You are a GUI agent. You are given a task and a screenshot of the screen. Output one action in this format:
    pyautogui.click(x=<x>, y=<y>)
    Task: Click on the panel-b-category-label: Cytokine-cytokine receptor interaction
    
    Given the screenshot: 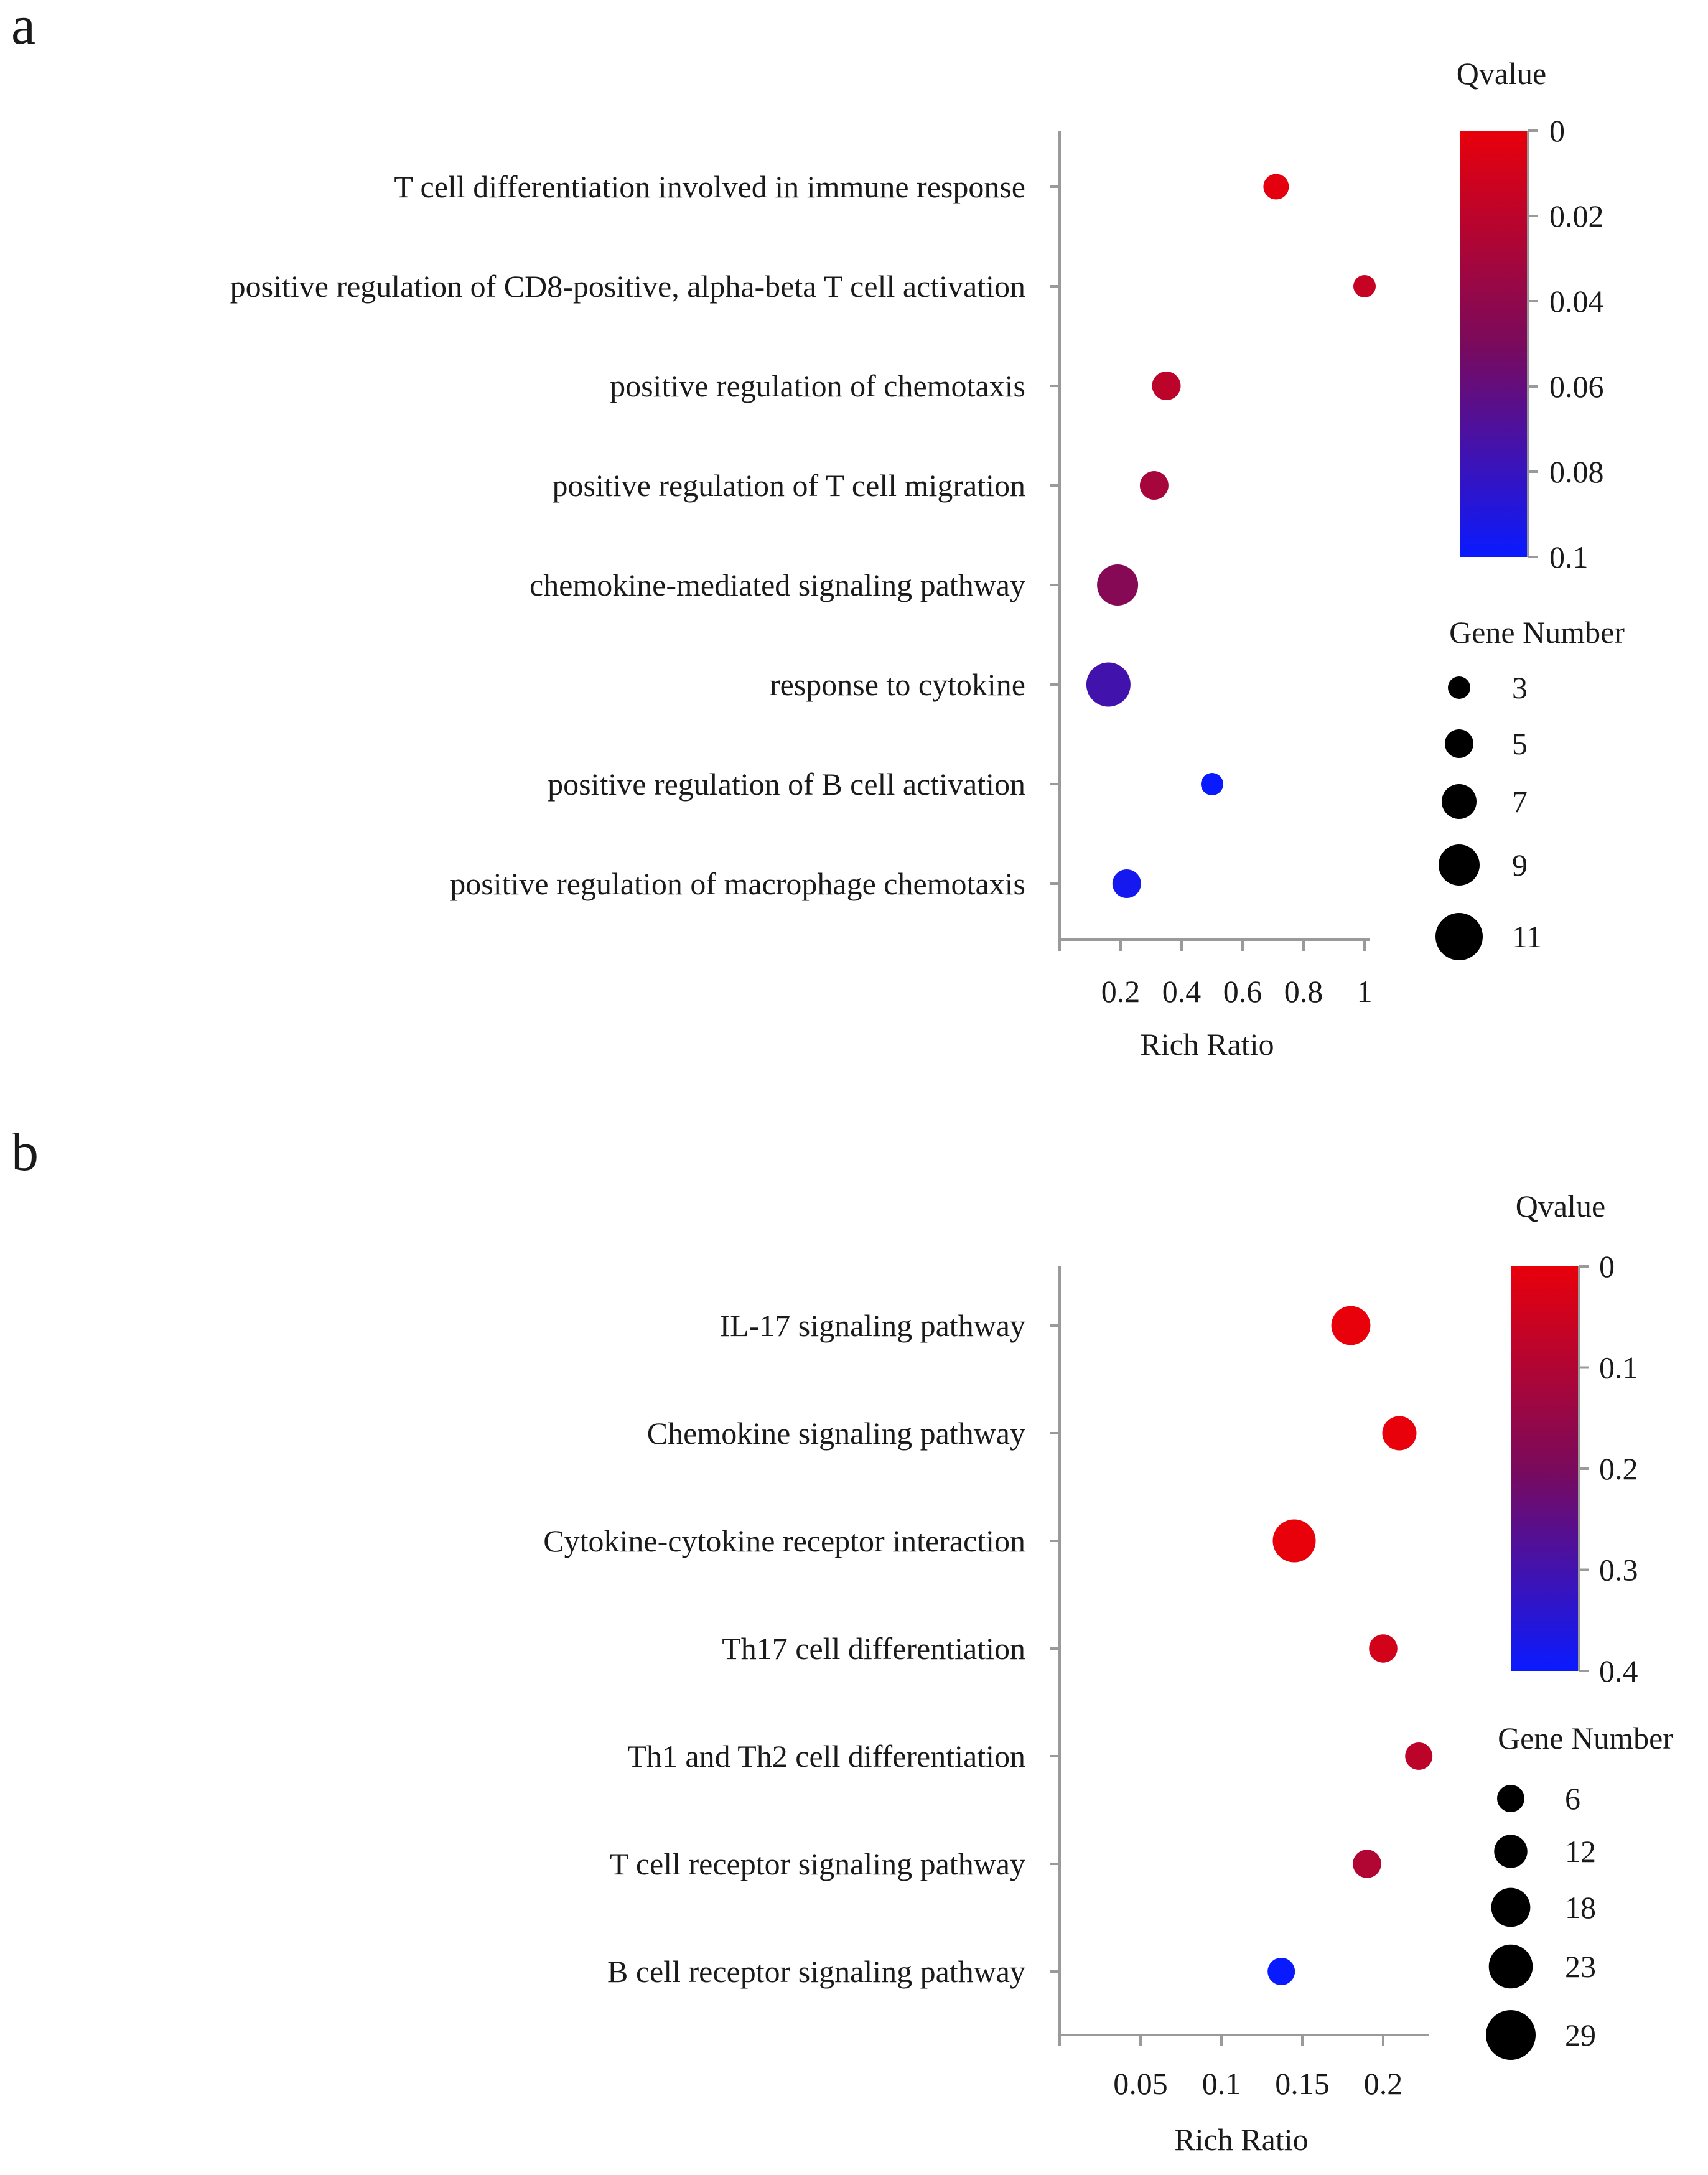 What is the action you would take?
    pyautogui.click(x=784, y=1541)
    